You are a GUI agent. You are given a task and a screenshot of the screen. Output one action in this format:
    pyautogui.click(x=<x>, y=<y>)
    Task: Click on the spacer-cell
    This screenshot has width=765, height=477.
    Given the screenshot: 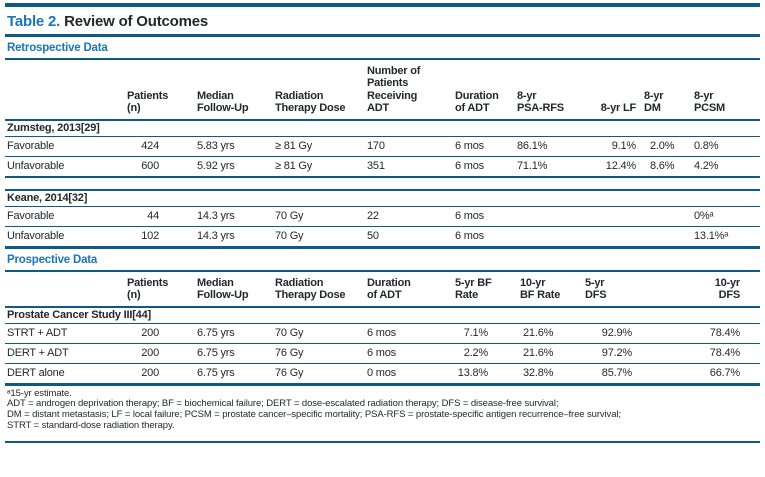 What is the action you would take?
    pyautogui.click(x=382, y=183)
    